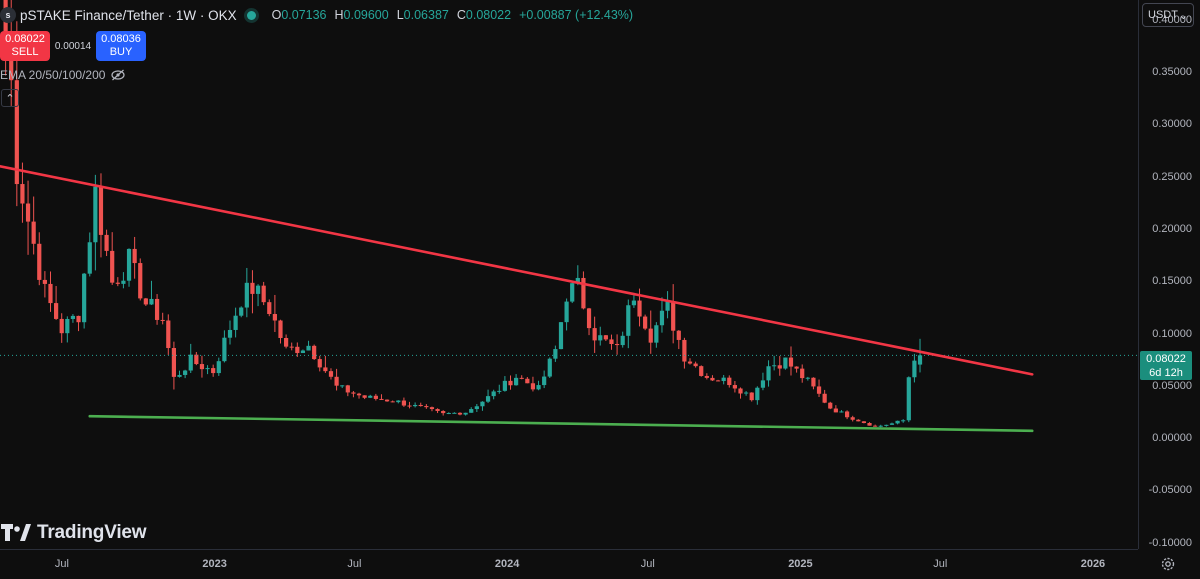 This screenshot has height=579, width=1200. What do you see at coordinates (561, 423) in the screenshot?
I see `support-trendline` at bounding box center [561, 423].